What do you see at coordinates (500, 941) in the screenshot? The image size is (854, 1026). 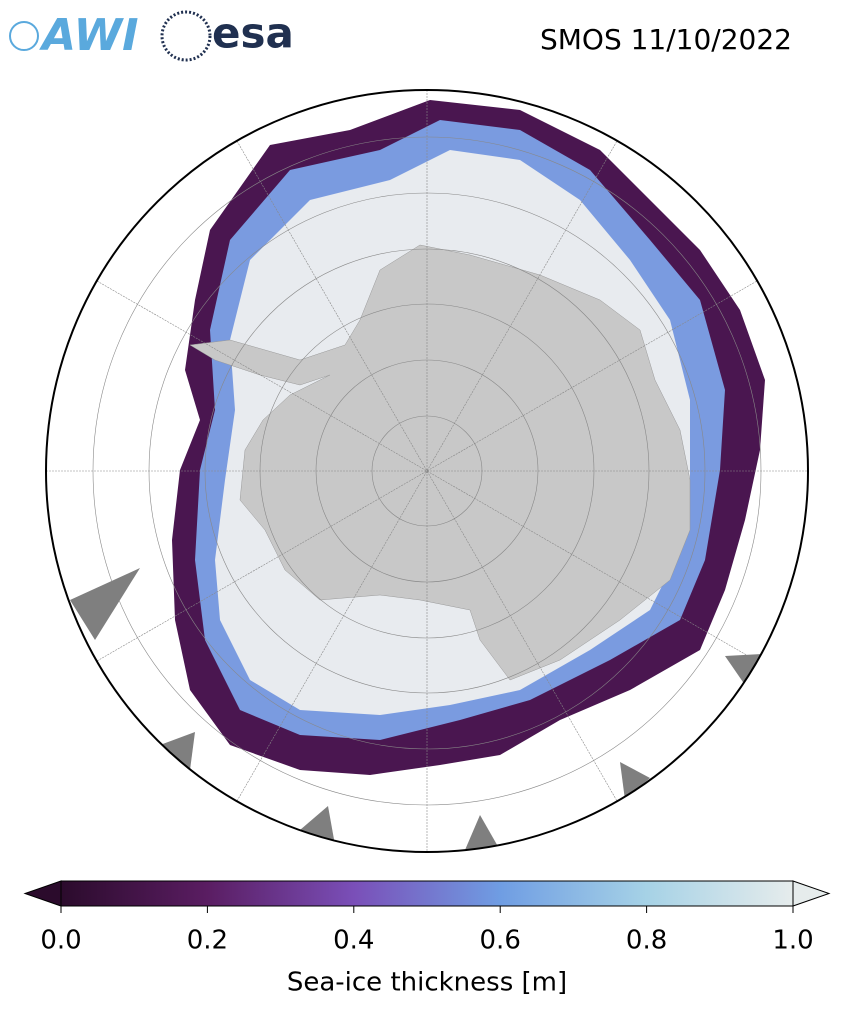 I see `colorbar-tick-label: 0.6` at bounding box center [500, 941].